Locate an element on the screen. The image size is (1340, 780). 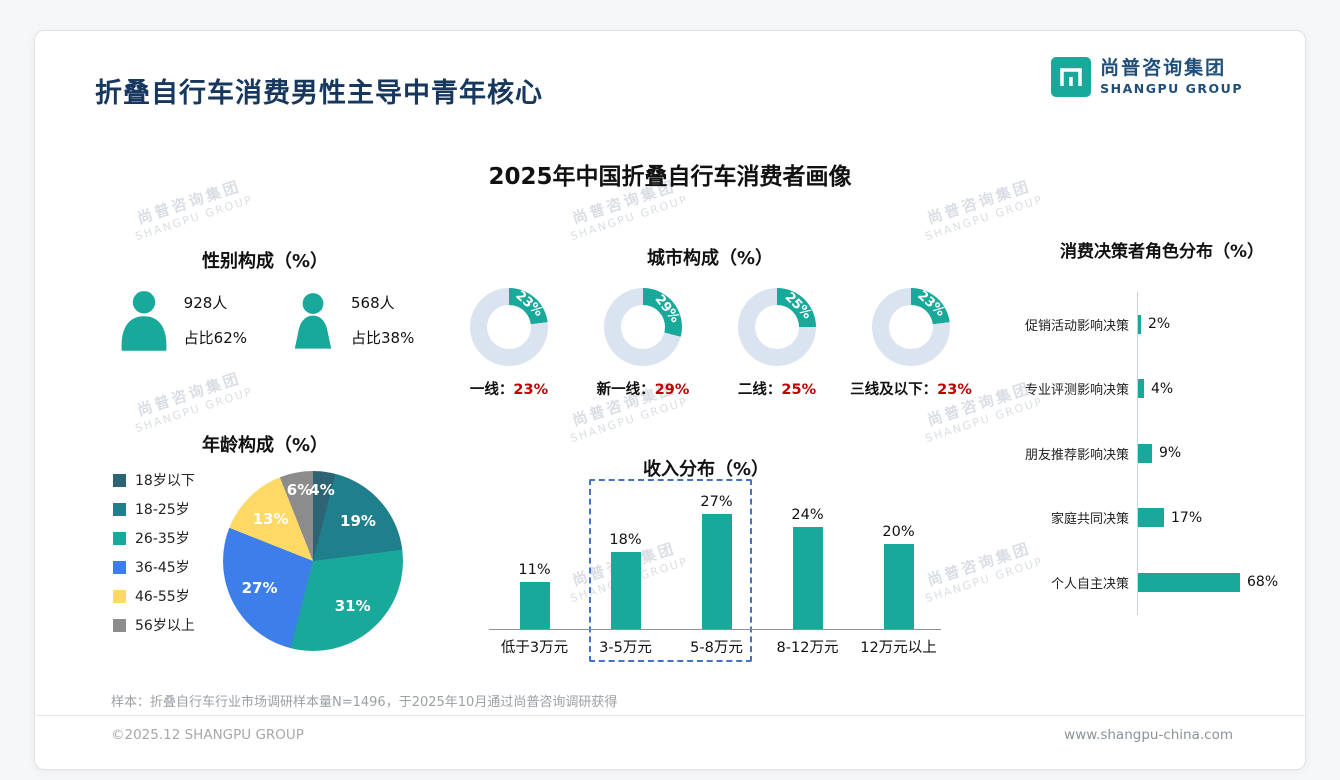
donut-group-new-tier1: 29% 新一线：29% is located at coordinates (643, 343).